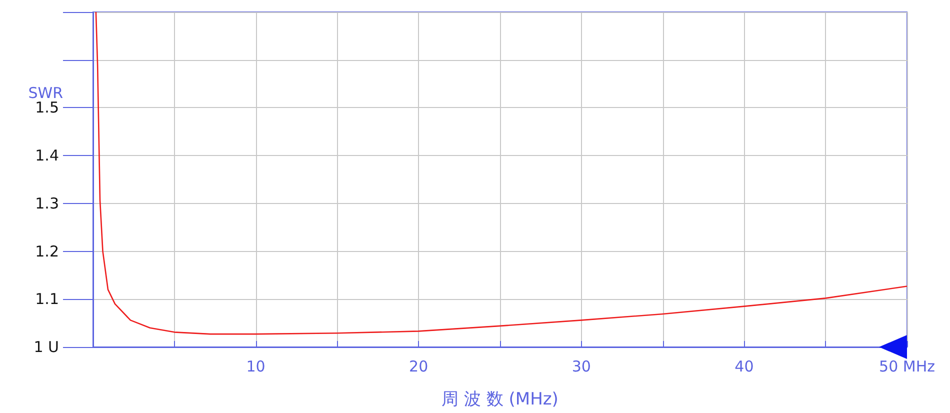  What do you see at coordinates (46, 347) in the screenshot?
I see `y-tick-label: 1 U` at bounding box center [46, 347].